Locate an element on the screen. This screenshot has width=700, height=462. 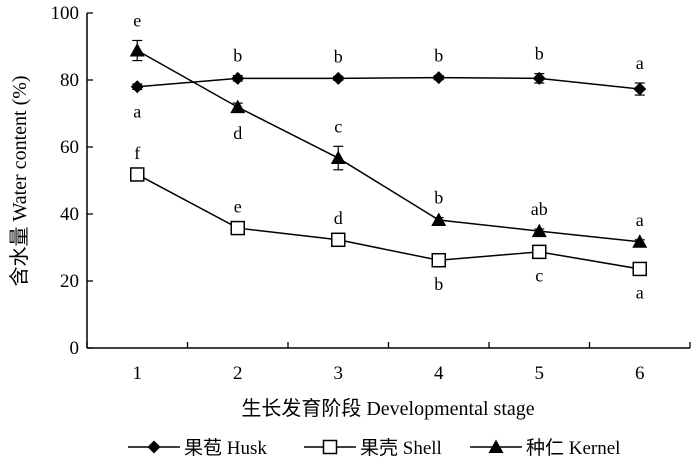
x-tick-label: 4 is located at coordinates (439, 373).